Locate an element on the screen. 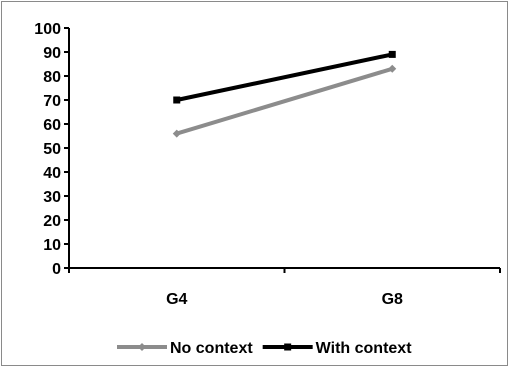 The width and height of the screenshot is (511, 369). x-tick-label: G4 is located at coordinates (176, 299).